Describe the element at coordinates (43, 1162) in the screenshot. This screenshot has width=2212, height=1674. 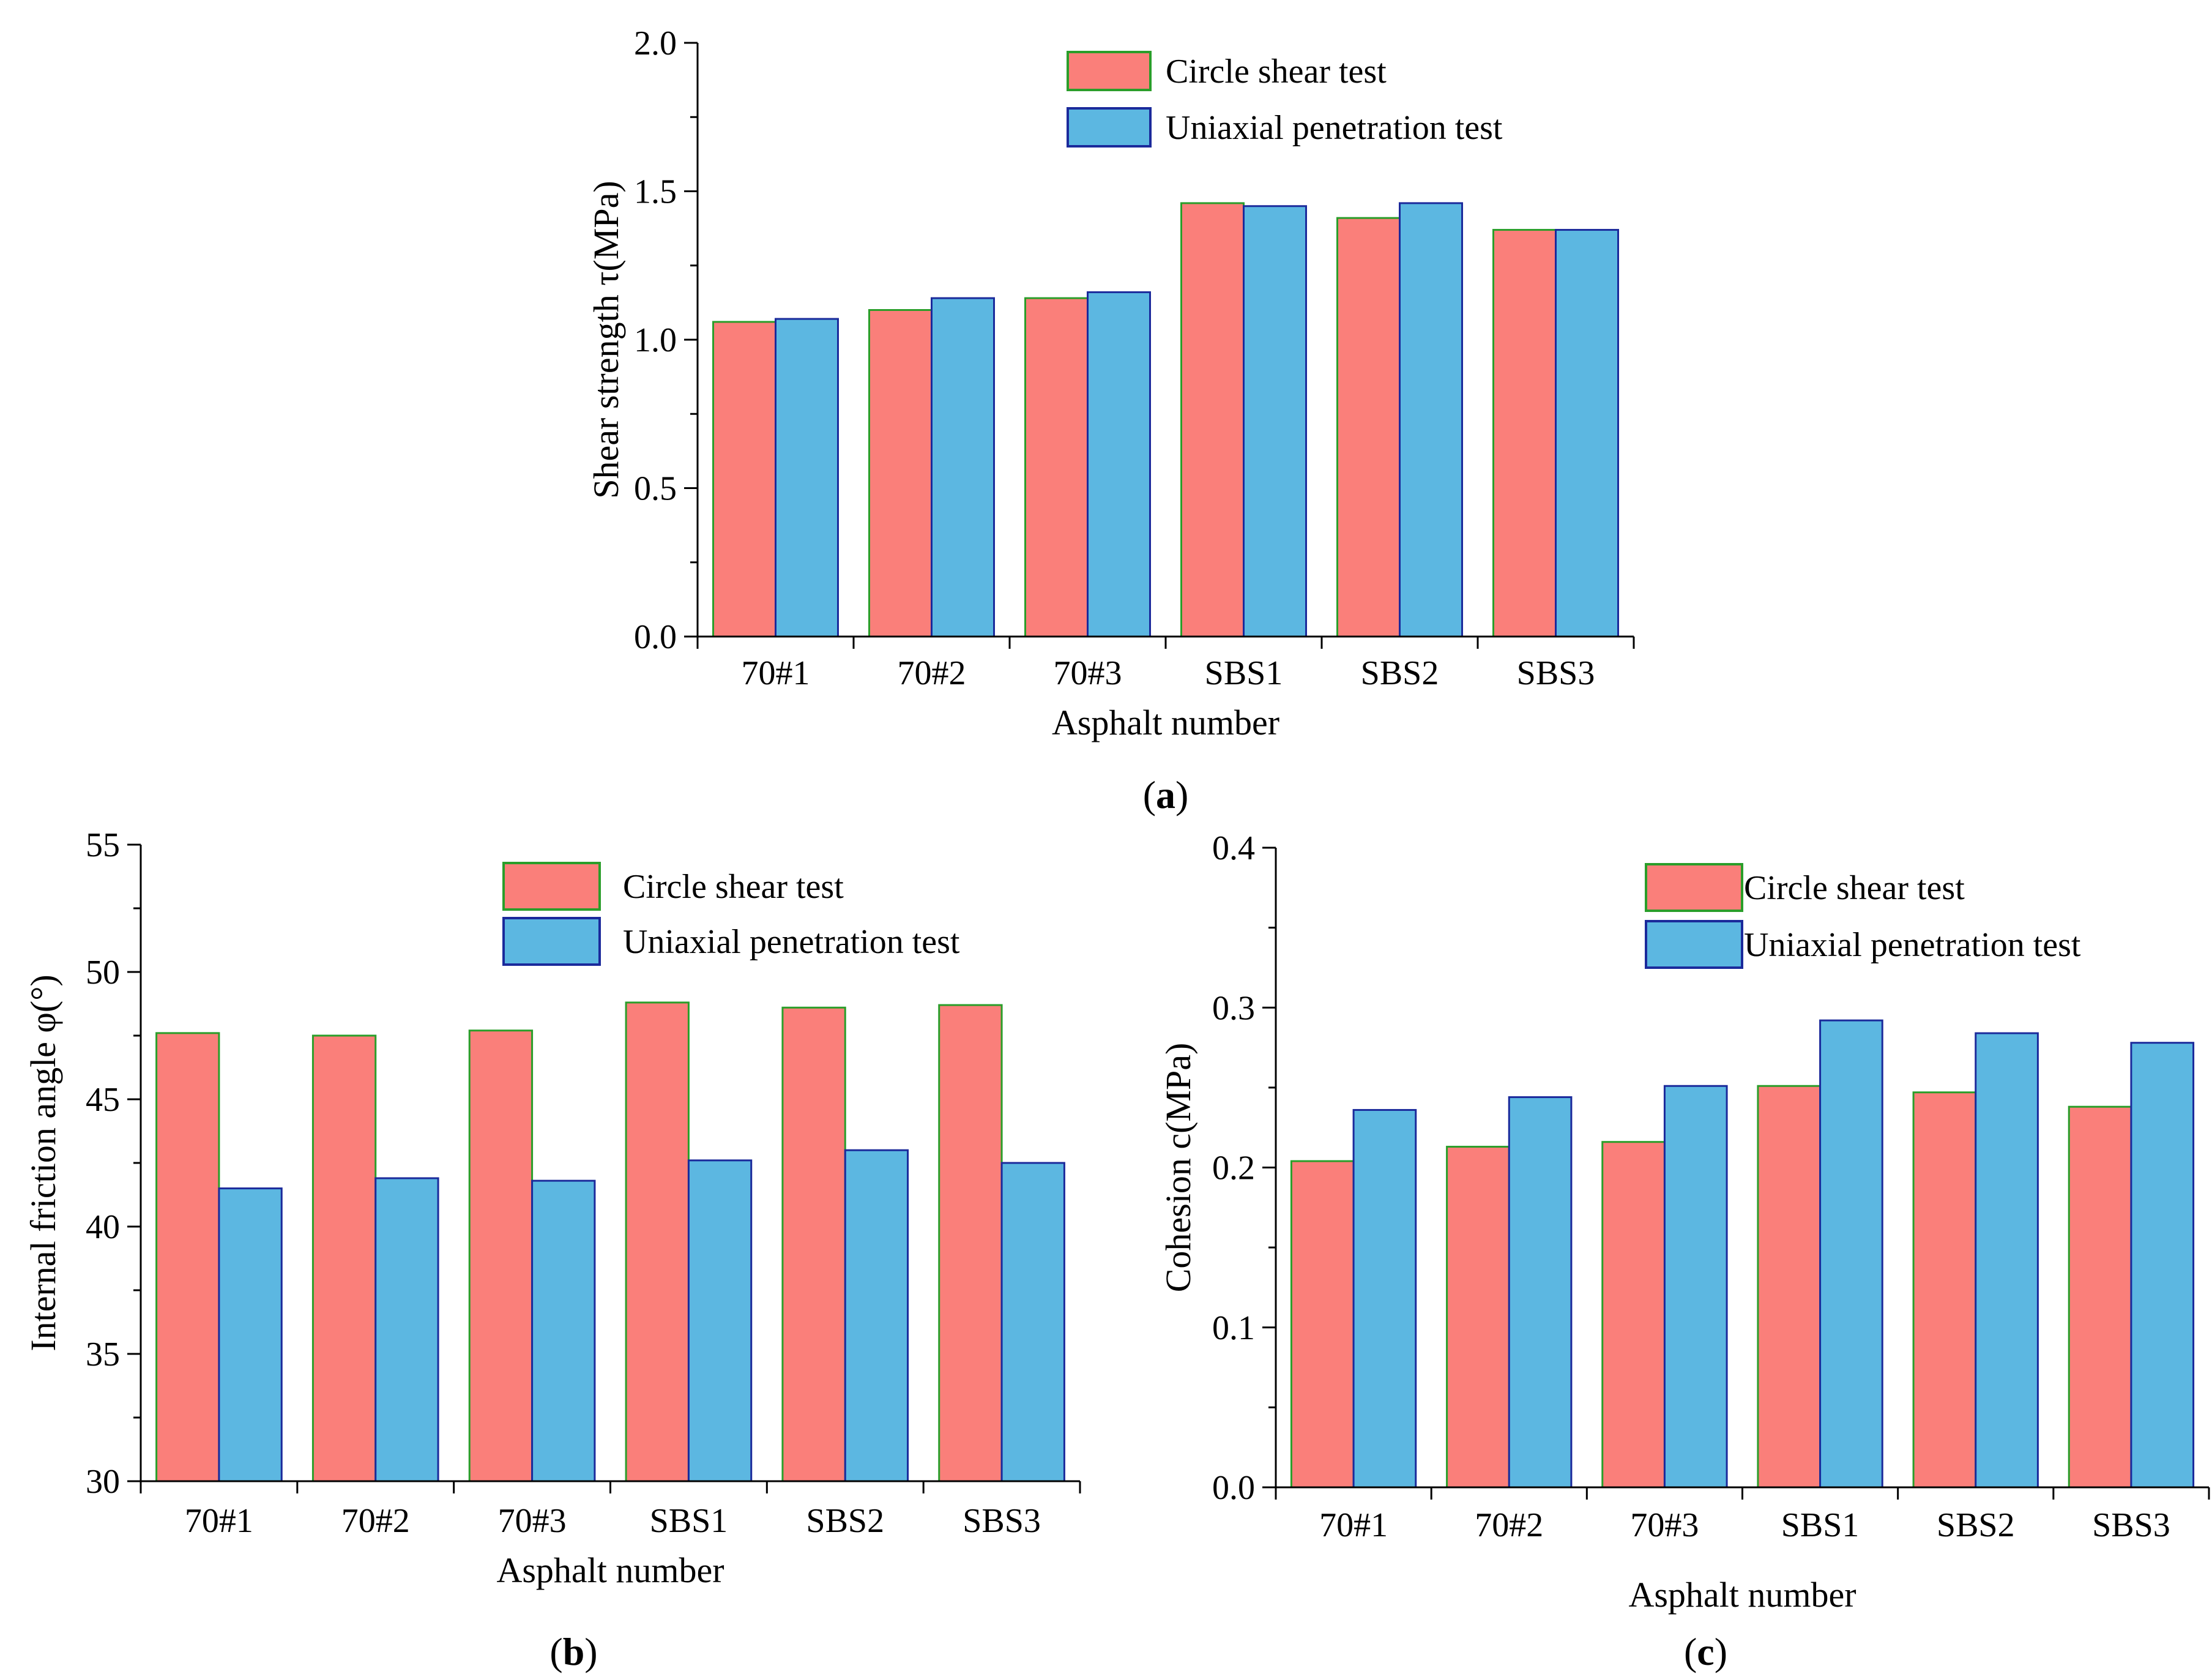
I see `y-axis-title: Internal friction angle φ(°)` at that location.